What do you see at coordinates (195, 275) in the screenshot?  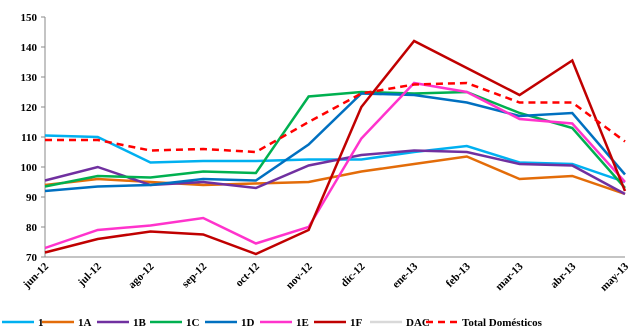 I see `x-tick-label: sep-12` at bounding box center [195, 275].